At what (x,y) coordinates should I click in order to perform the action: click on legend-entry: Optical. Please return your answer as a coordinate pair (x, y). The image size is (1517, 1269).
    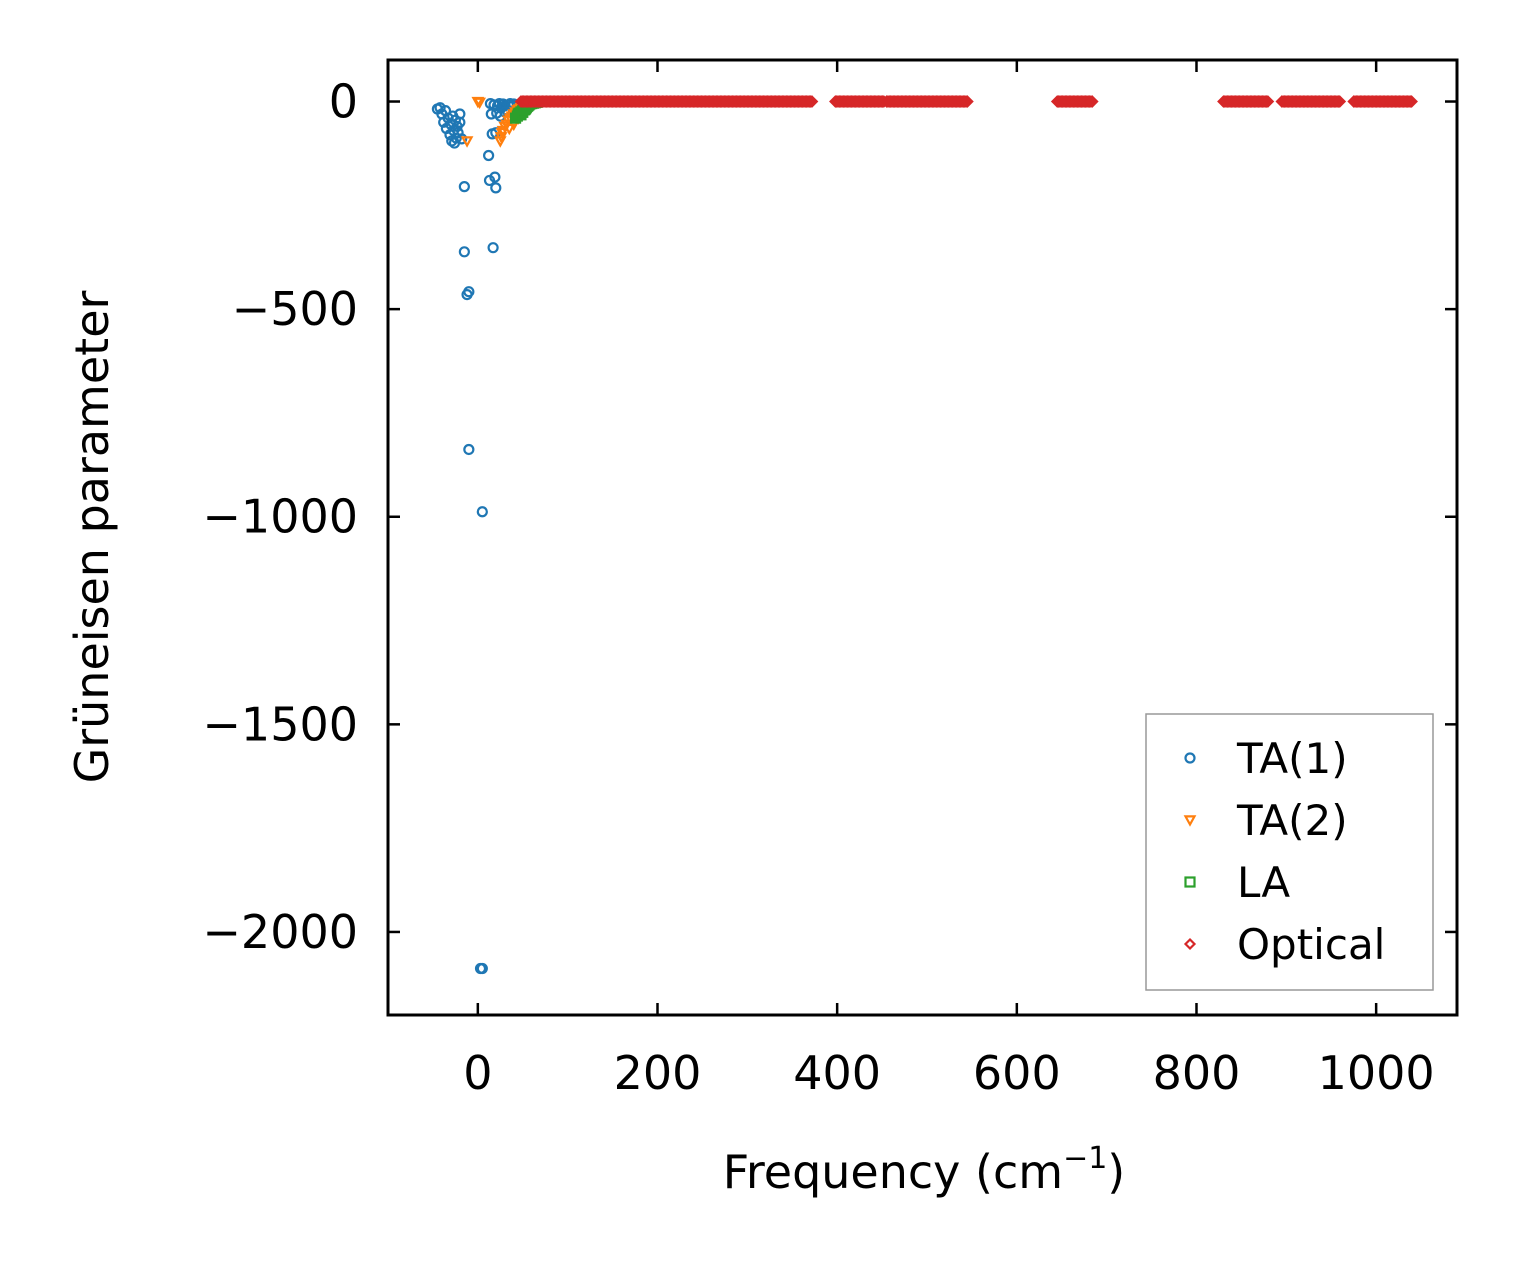
    Looking at the image, I should click on (1284, 944).